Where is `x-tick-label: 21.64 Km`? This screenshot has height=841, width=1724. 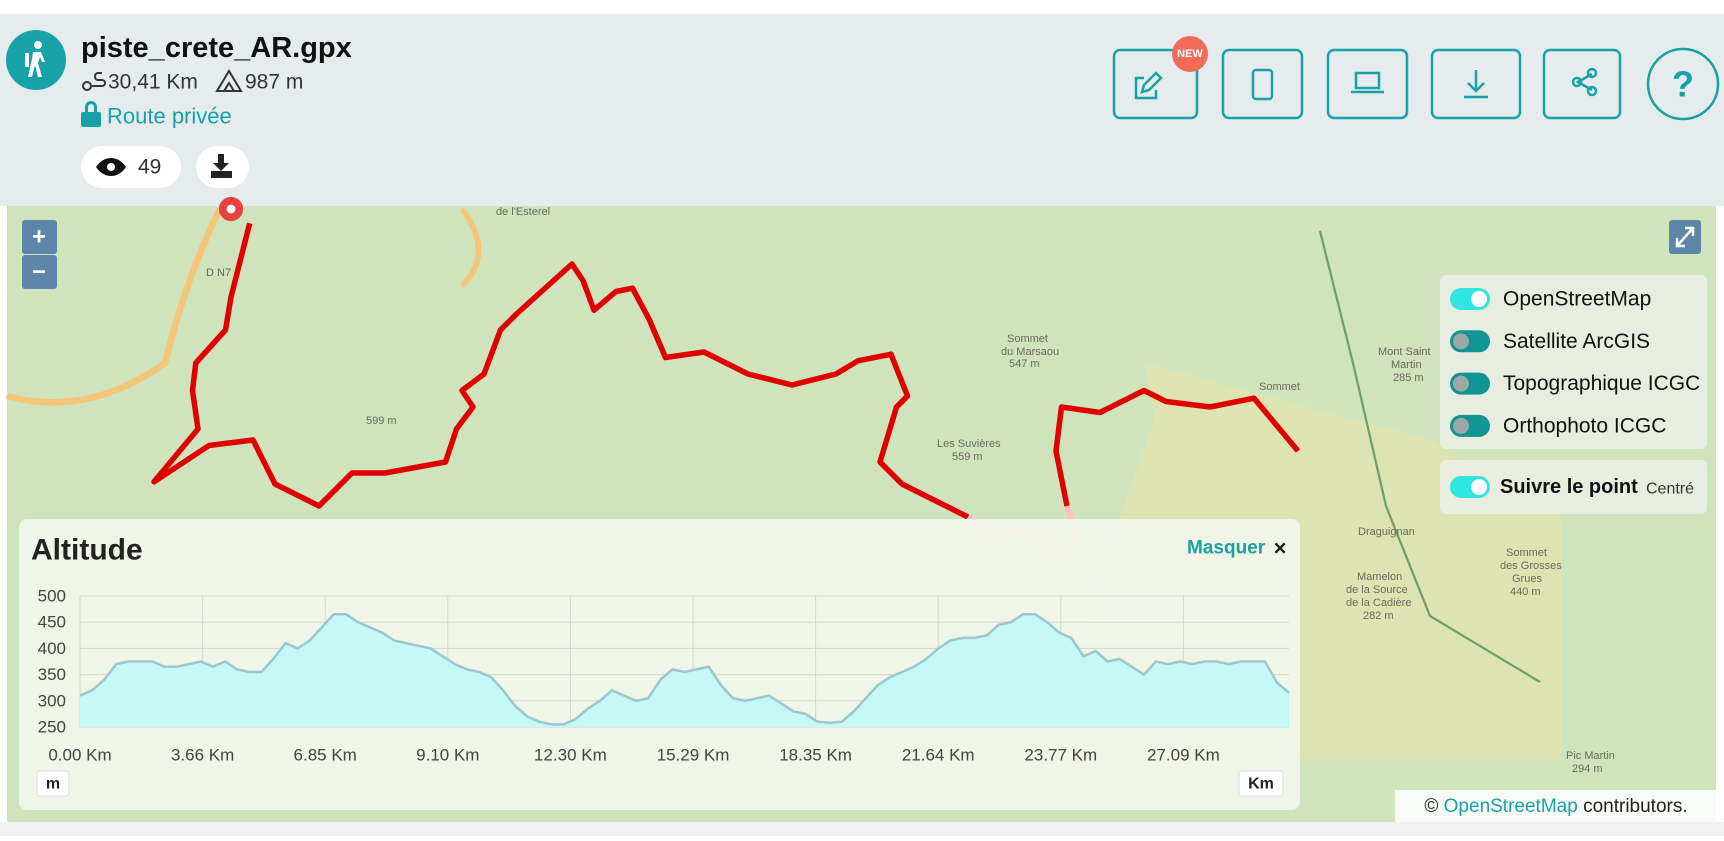 x-tick-label: 21.64 Km is located at coordinates (938, 755).